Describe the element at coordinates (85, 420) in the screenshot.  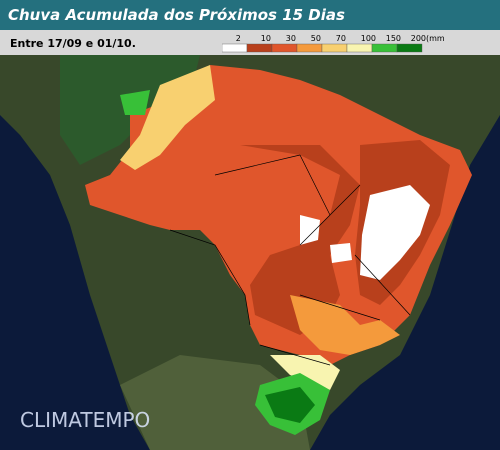
I see `watermark: CLIMATEMPO` at that location.